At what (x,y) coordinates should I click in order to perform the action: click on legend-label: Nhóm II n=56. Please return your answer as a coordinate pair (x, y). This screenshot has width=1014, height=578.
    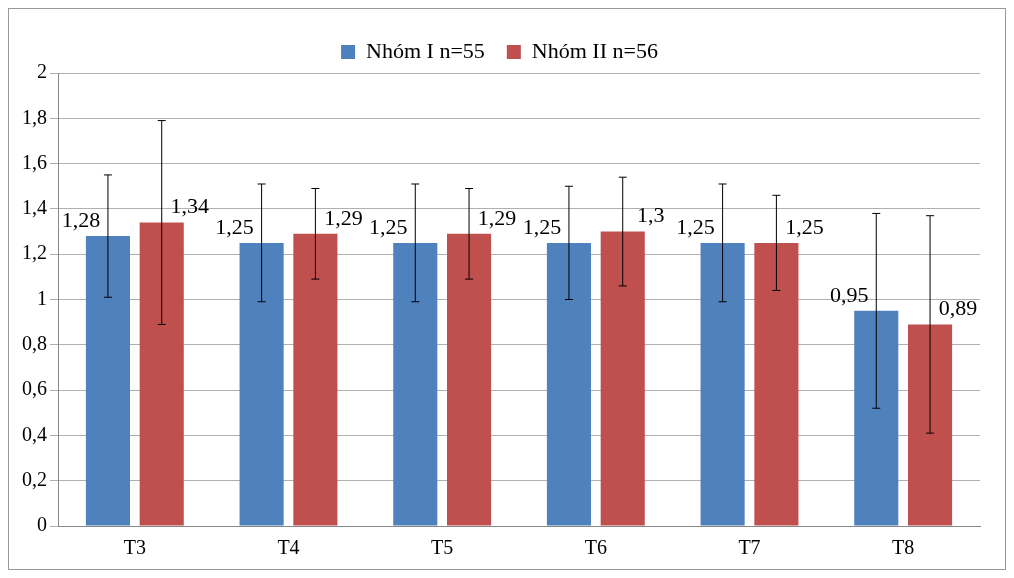
    Looking at the image, I should click on (594, 50).